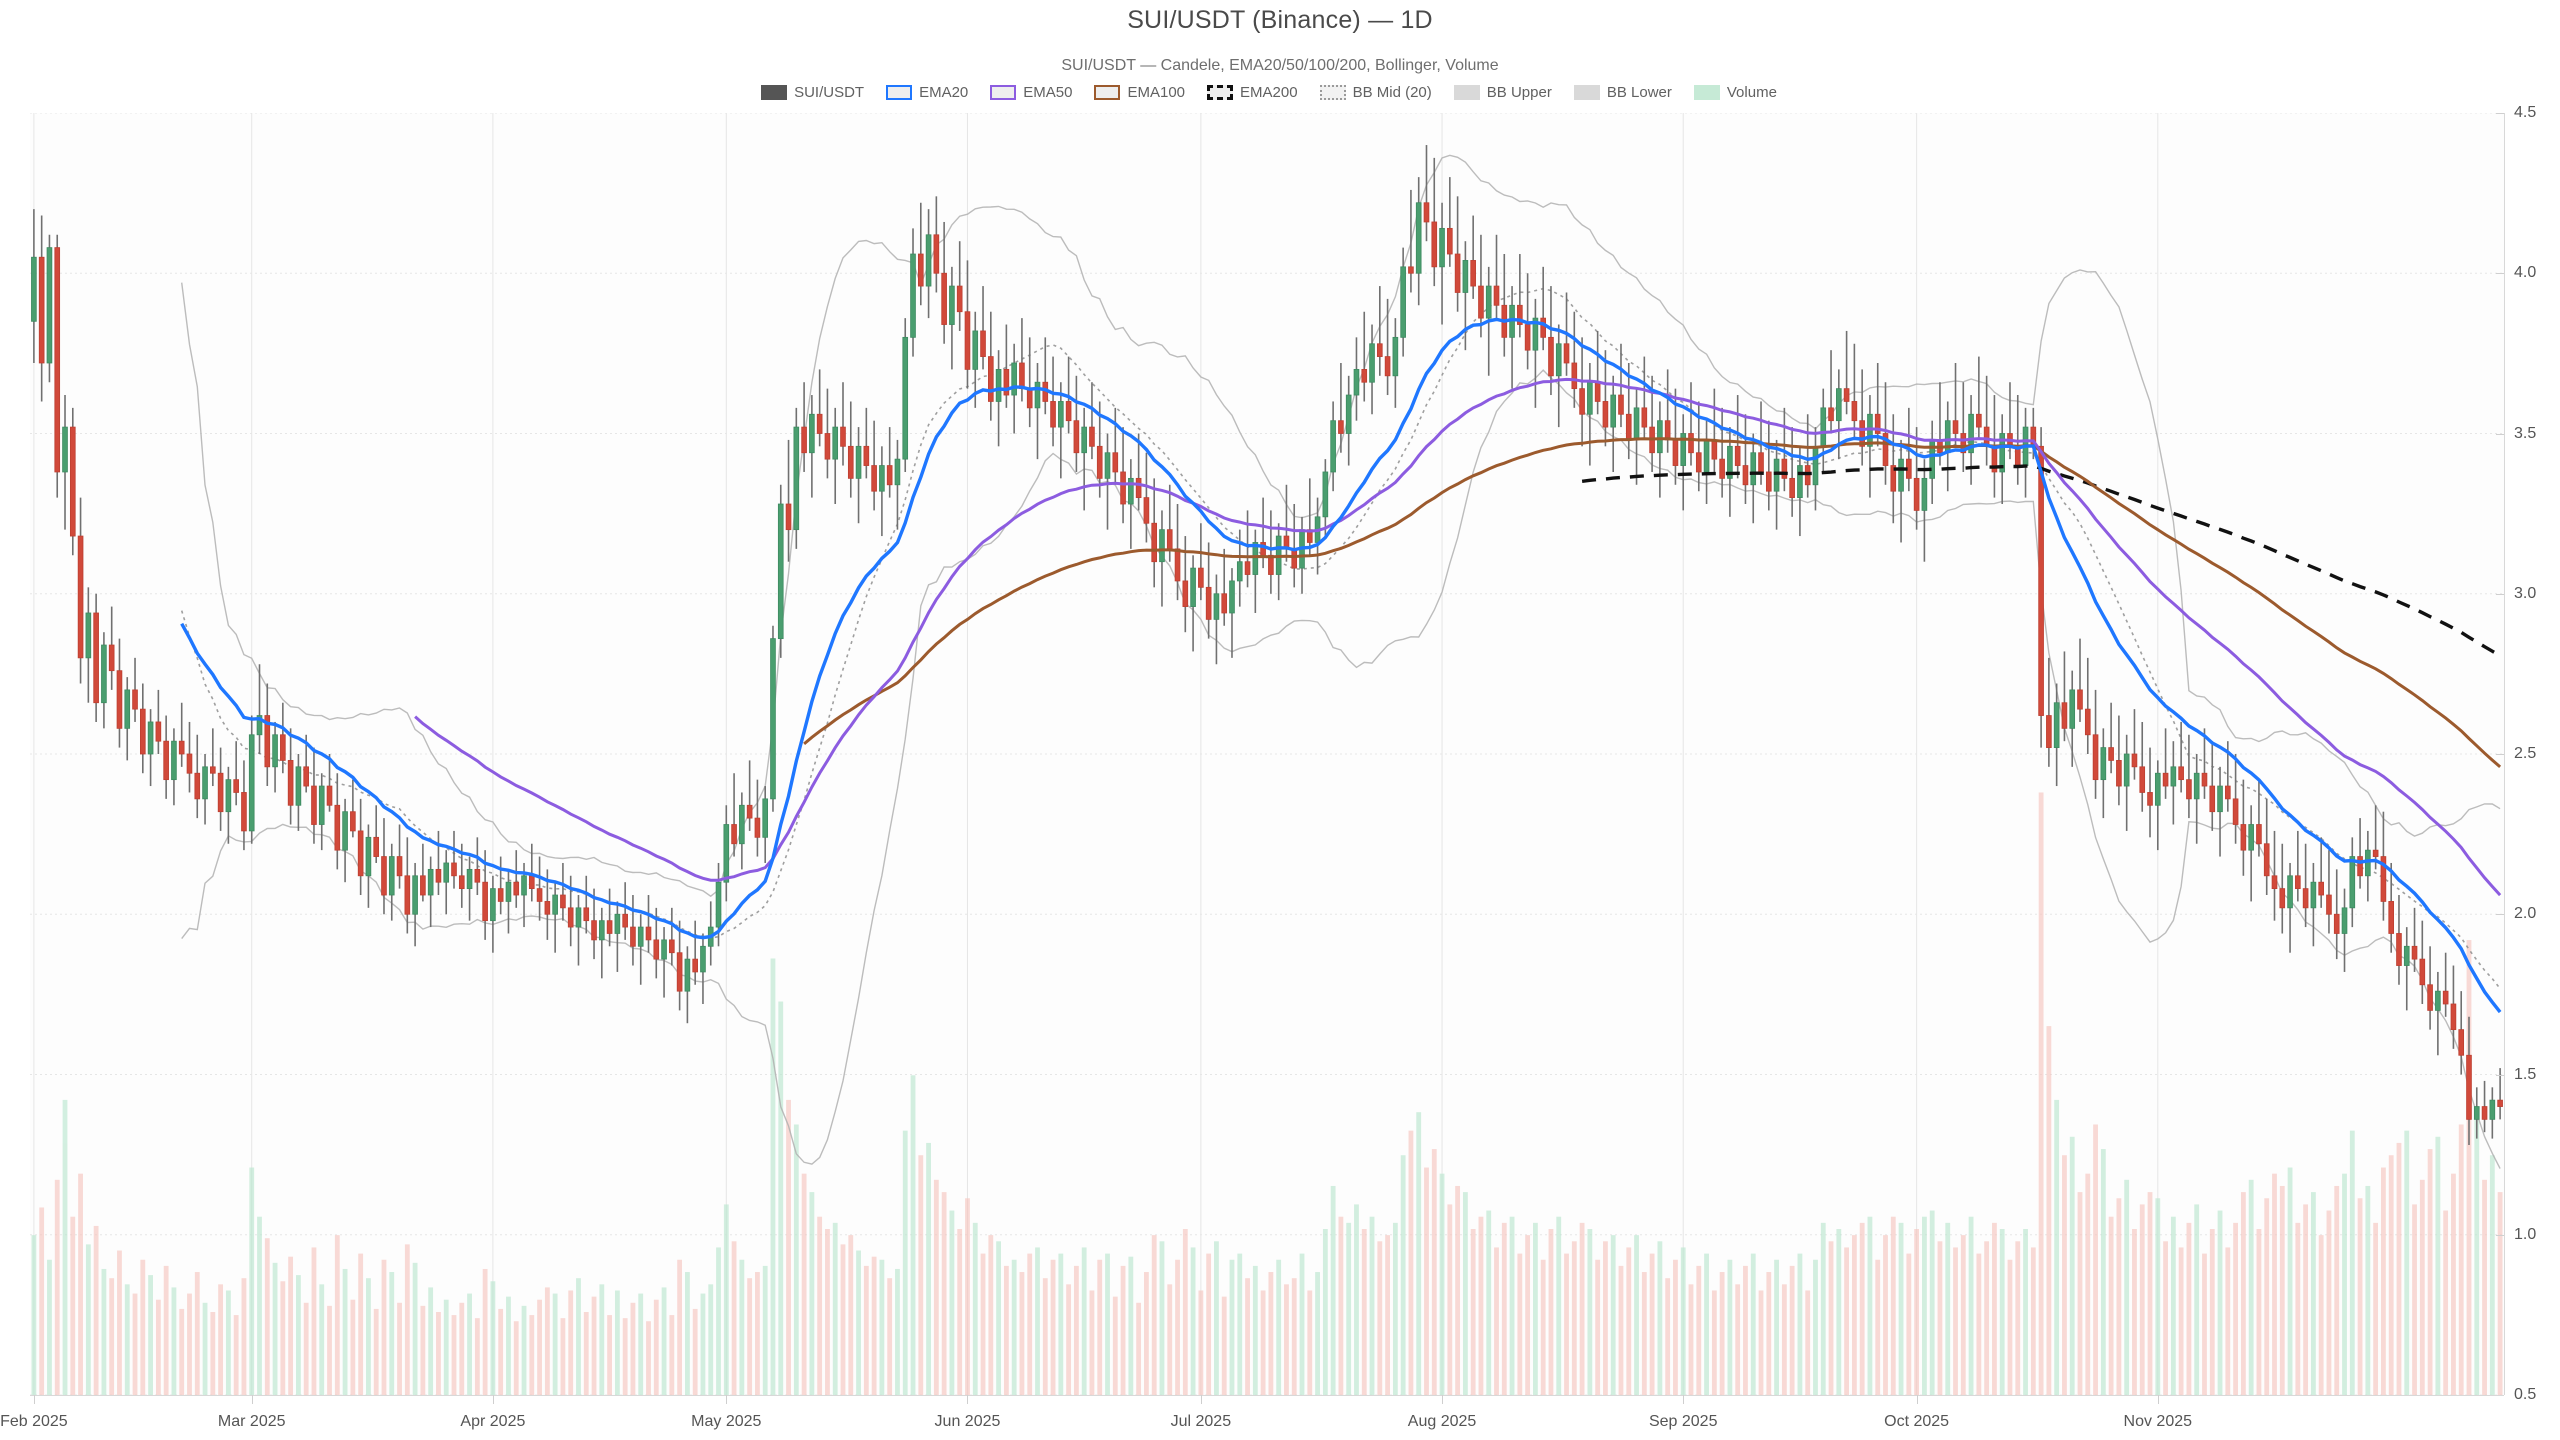 This screenshot has width=2560, height=1440. I want to click on legend-item-bb-upper: BB Upper, so click(1502, 92).